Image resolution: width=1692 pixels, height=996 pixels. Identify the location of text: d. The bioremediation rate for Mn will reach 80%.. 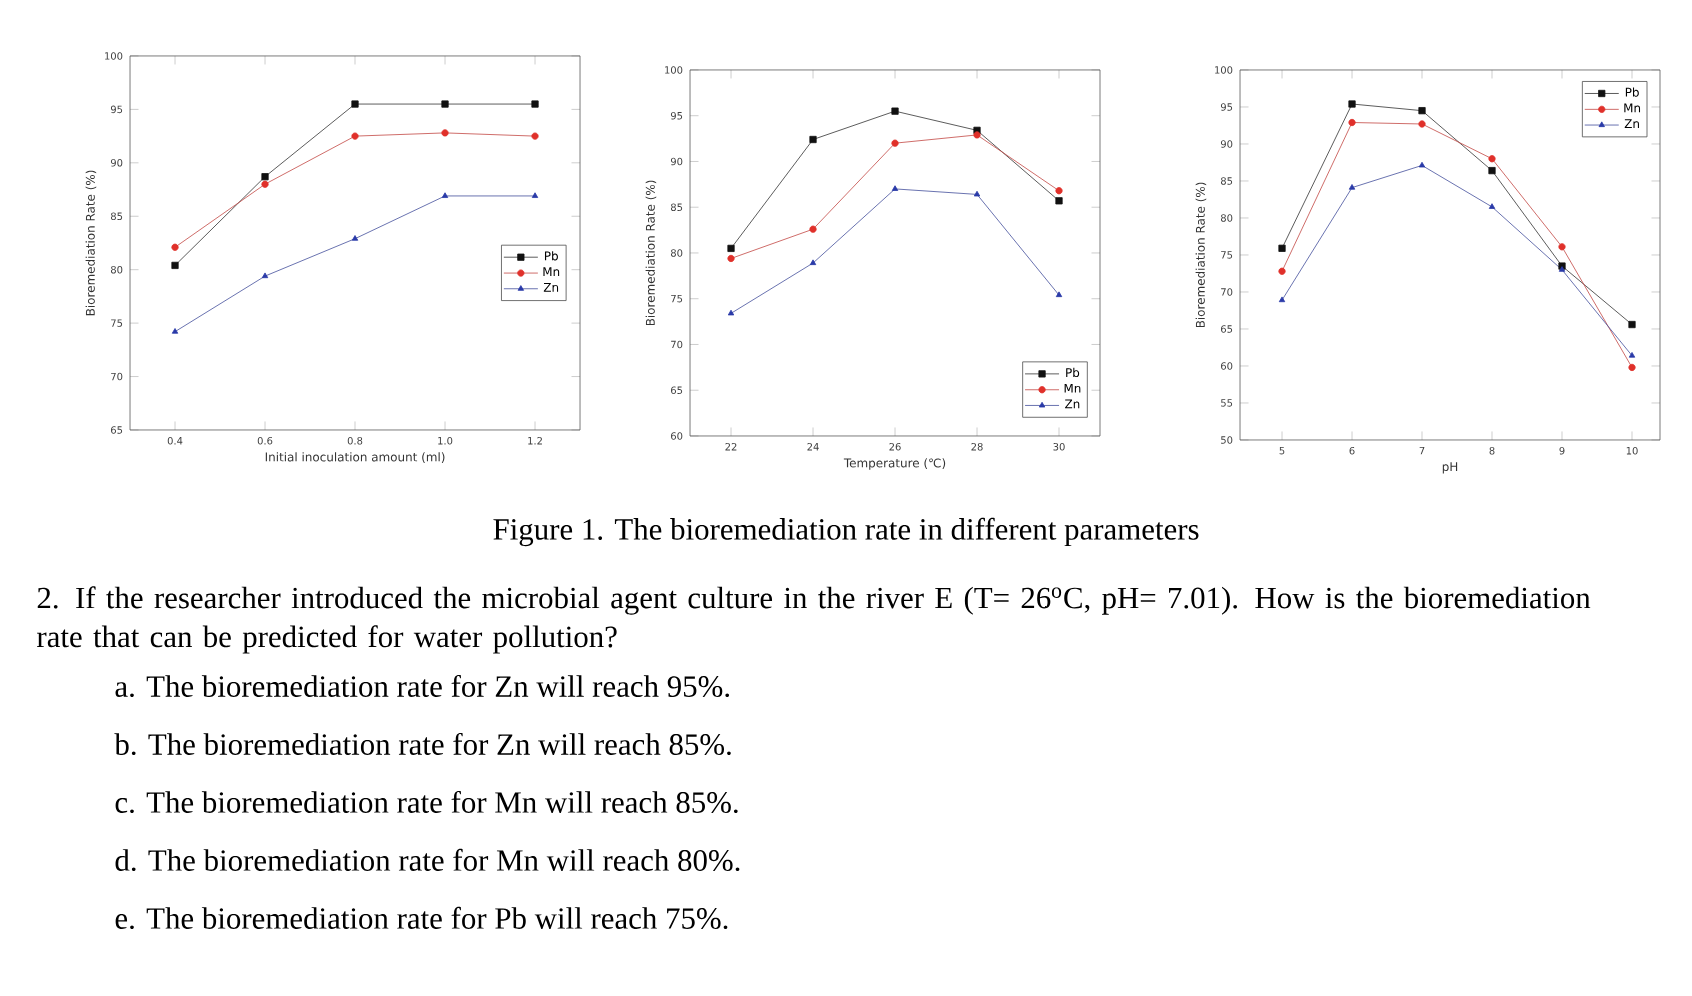
(427, 860).